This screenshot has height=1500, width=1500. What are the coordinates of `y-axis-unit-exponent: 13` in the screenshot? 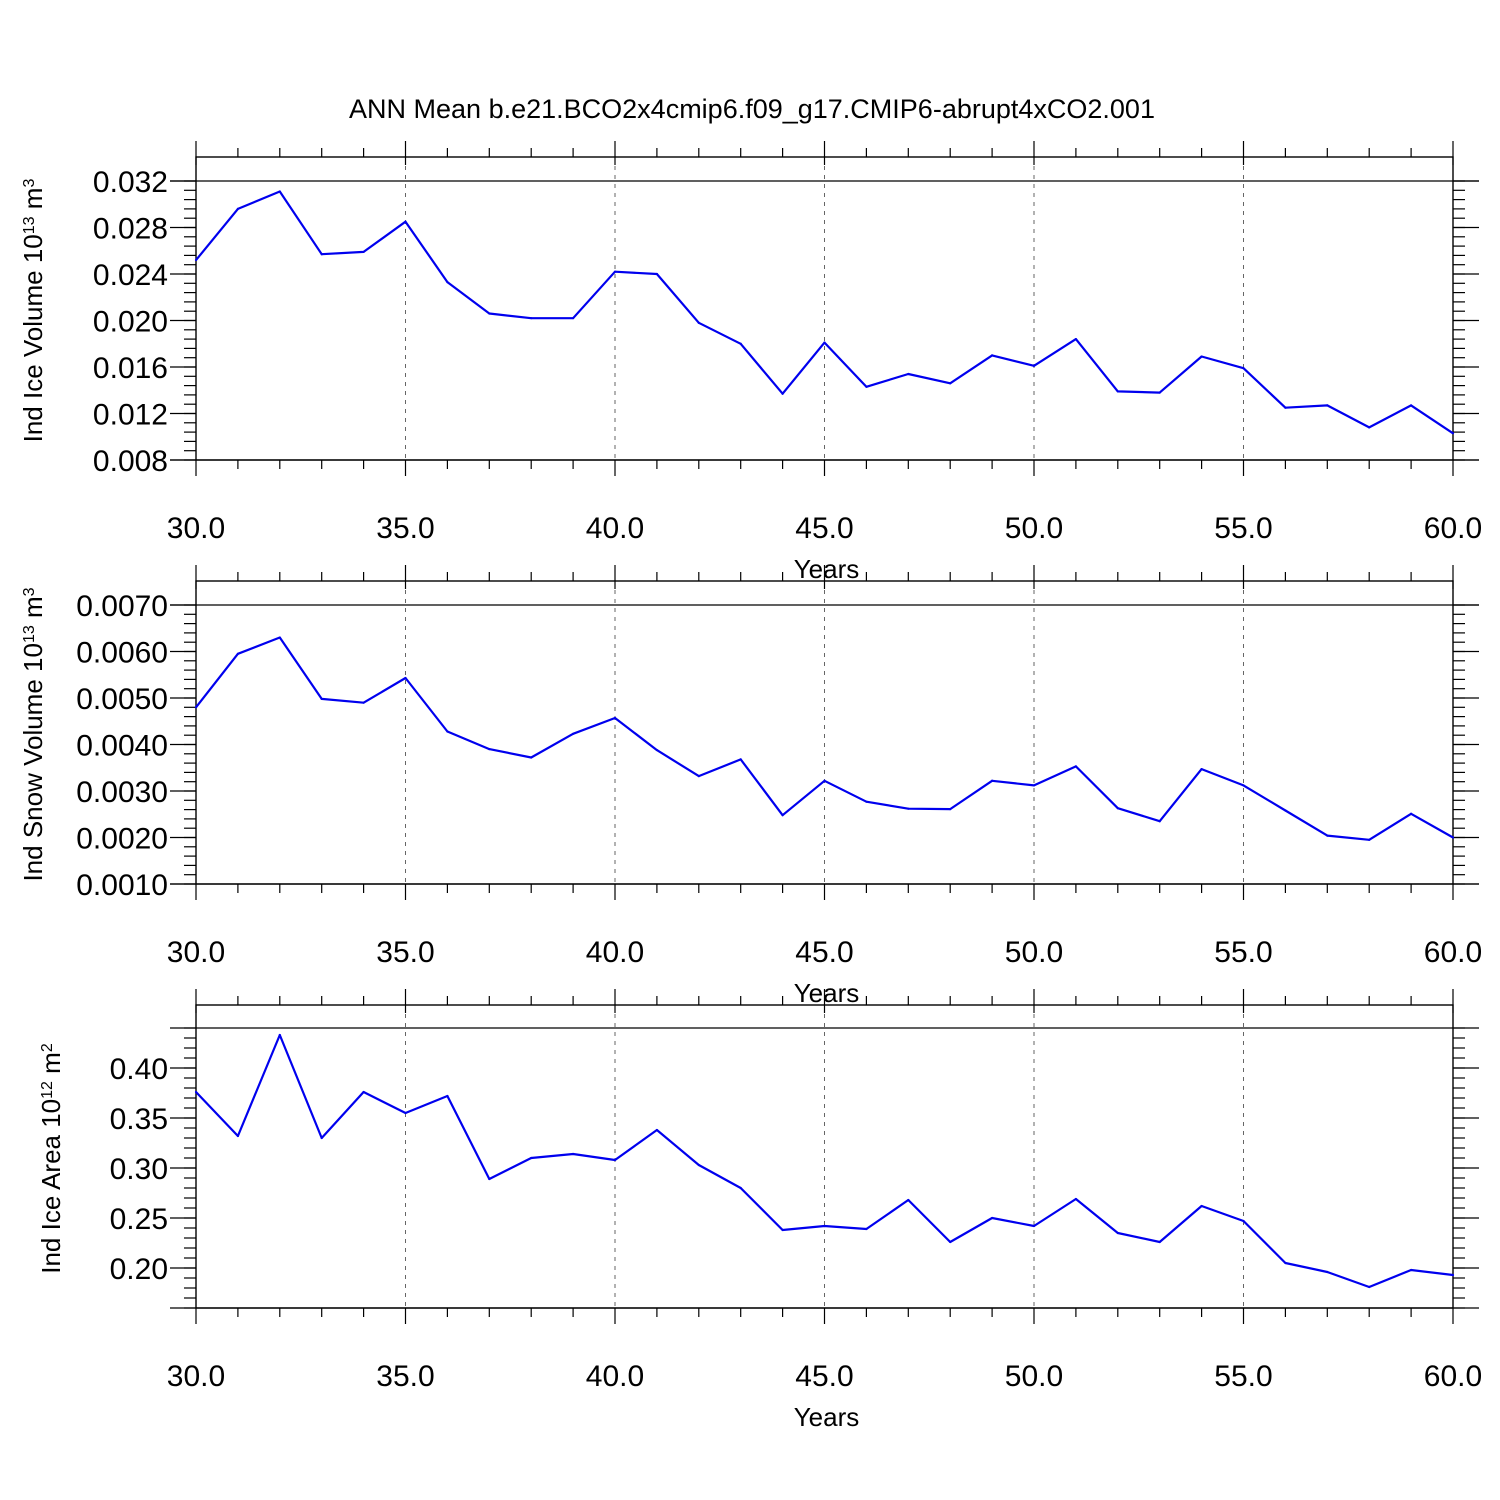 It's located at (29, 225).